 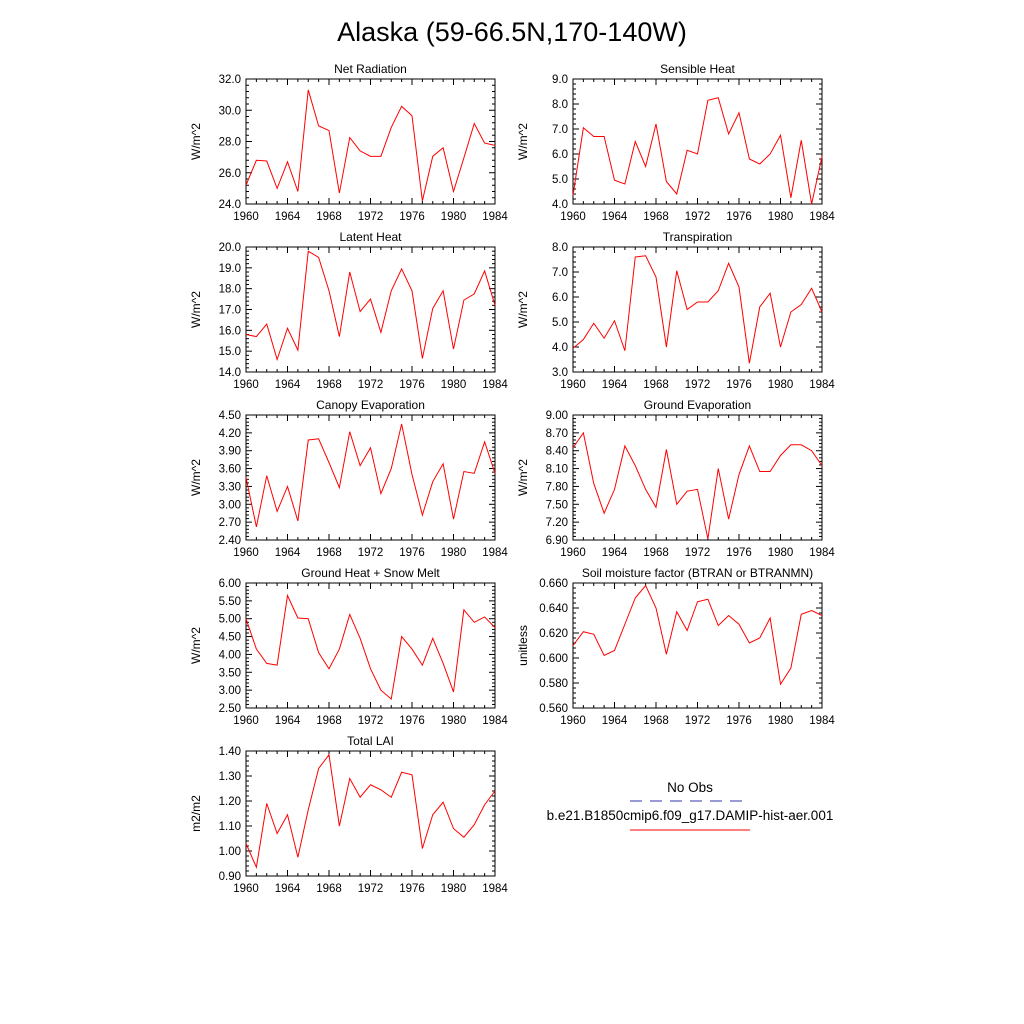 I want to click on y-tick-label: 4.0, so click(x=560, y=205).